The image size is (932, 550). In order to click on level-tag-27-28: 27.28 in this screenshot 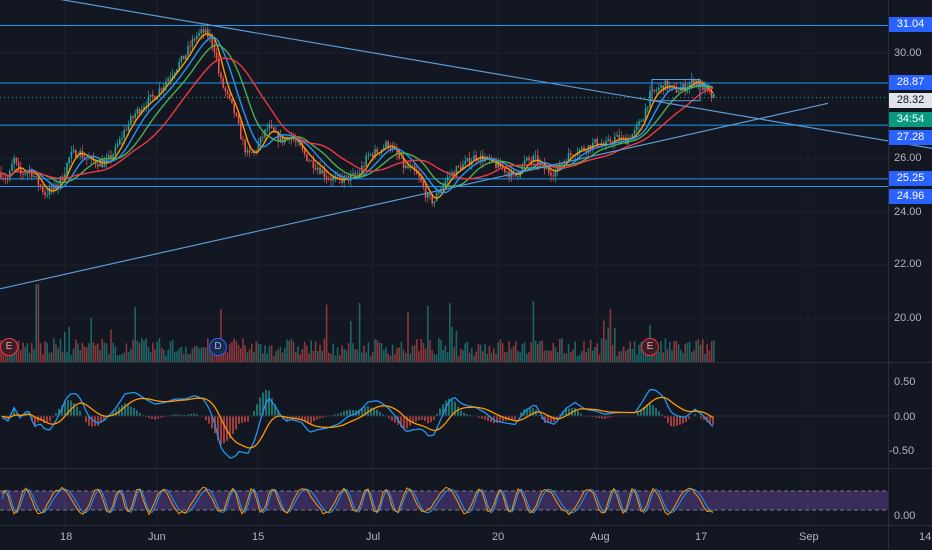, I will do `click(910, 137)`.